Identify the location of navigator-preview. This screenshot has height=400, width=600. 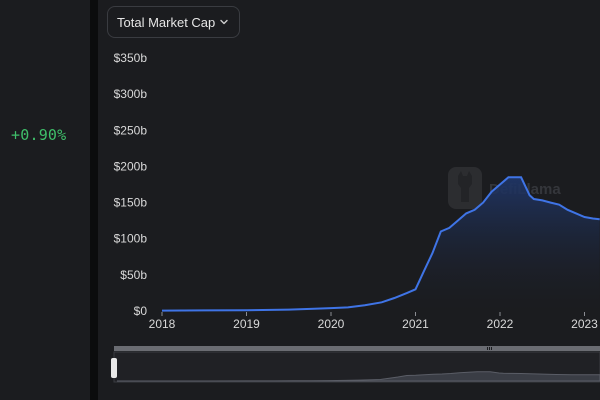
(358, 376).